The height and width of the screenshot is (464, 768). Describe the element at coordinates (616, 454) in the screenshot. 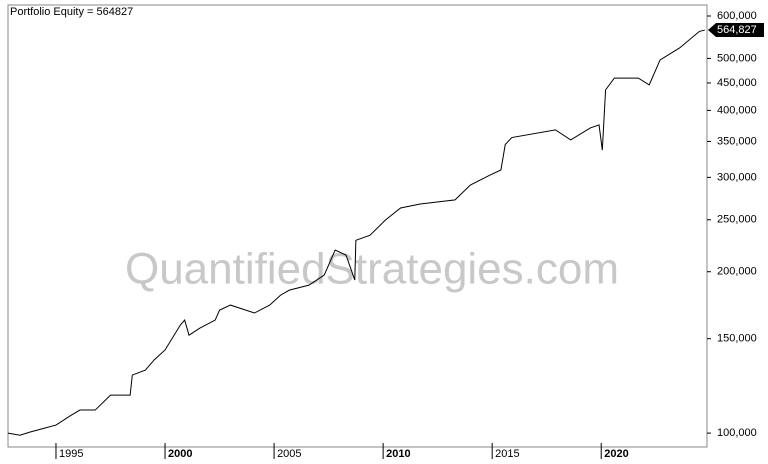

I see `x-tick-label: 2020` at that location.